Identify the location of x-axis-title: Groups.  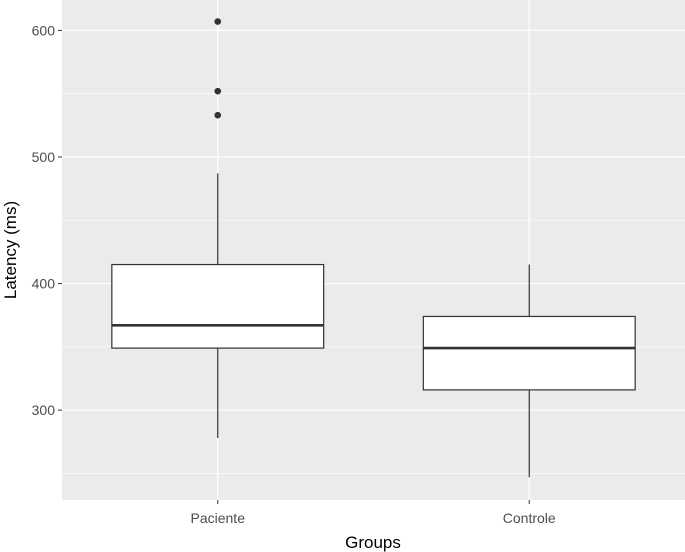
(373, 542).